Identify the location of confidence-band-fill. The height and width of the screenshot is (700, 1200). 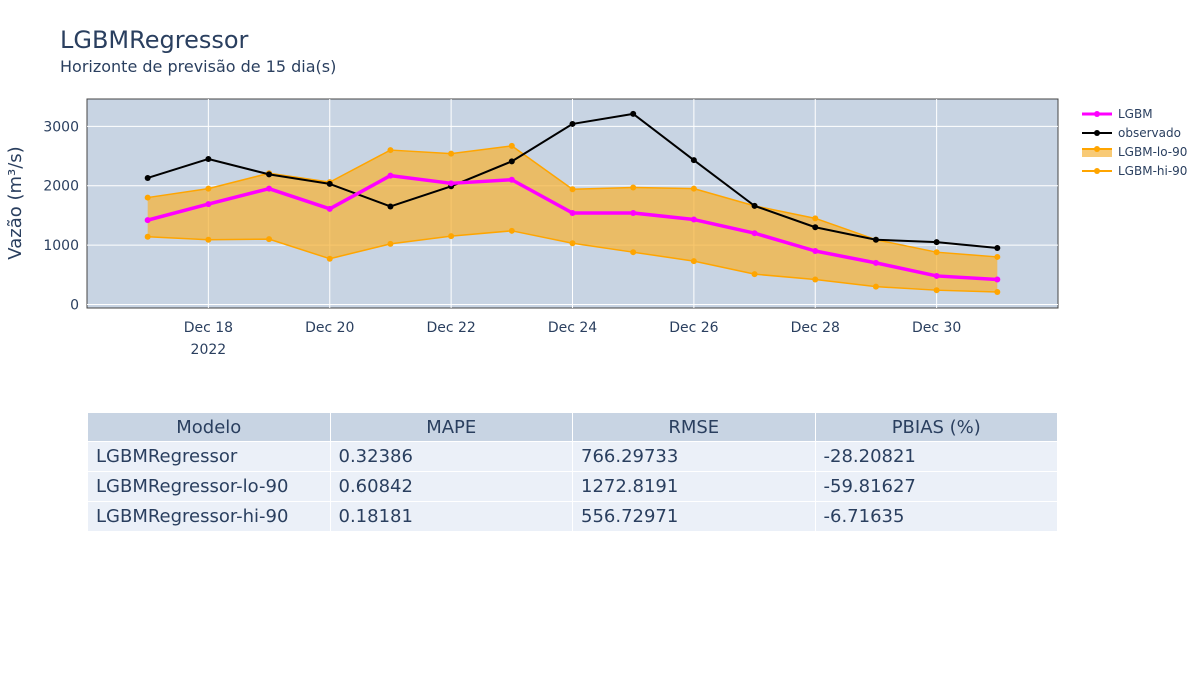
(572, 218).